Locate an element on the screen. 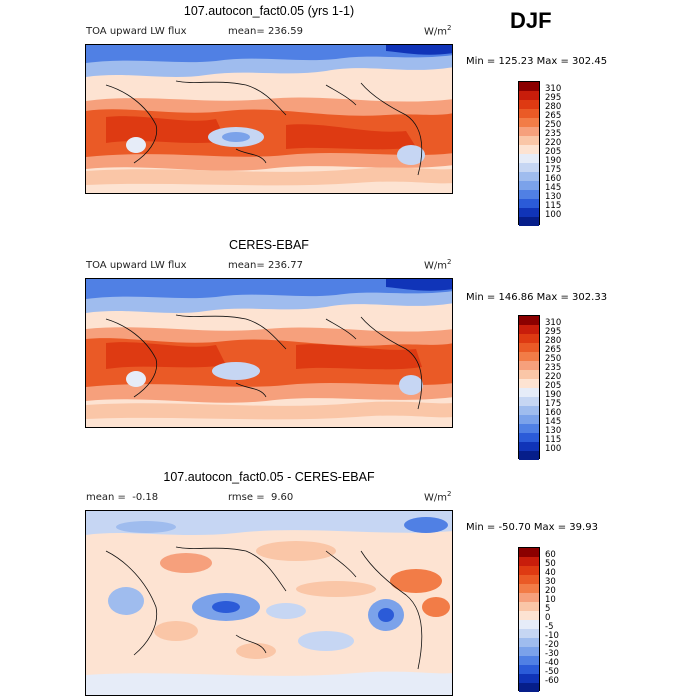  colorbar-tick-label: 10 is located at coordinates (550, 600).